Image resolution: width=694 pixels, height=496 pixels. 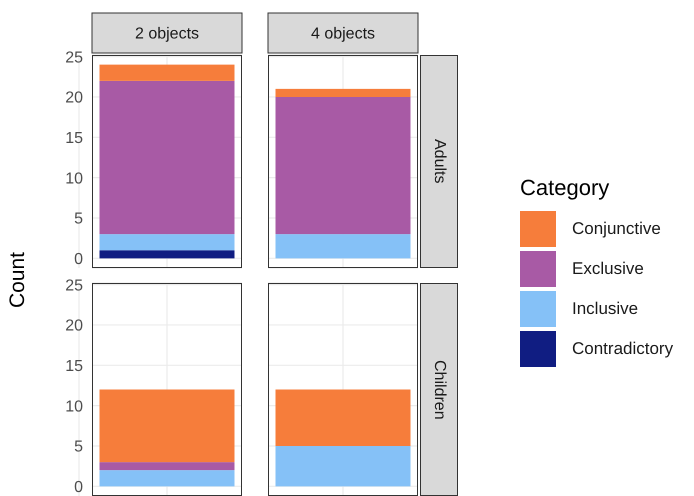 What do you see at coordinates (605, 309) in the screenshot?
I see `legend-label: Inclusive` at bounding box center [605, 309].